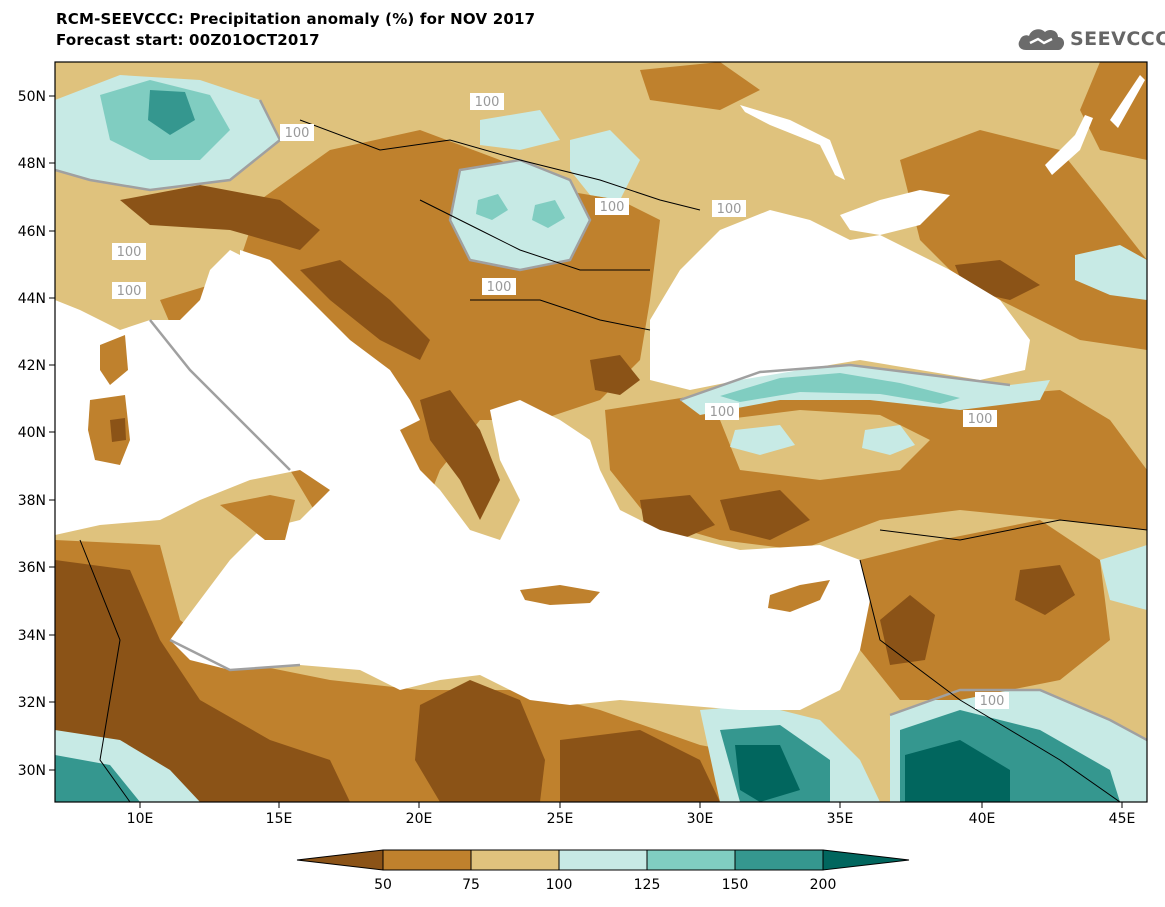  What do you see at coordinates (32, 366) in the screenshot?
I see `lat-tick-label: 42N` at bounding box center [32, 366].